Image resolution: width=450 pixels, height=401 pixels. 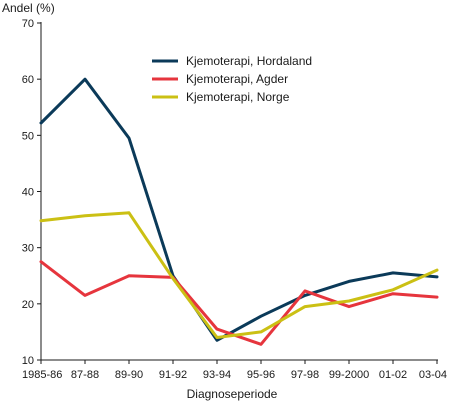 I want to click on x-tick-label: 93-94, so click(x=217, y=375).